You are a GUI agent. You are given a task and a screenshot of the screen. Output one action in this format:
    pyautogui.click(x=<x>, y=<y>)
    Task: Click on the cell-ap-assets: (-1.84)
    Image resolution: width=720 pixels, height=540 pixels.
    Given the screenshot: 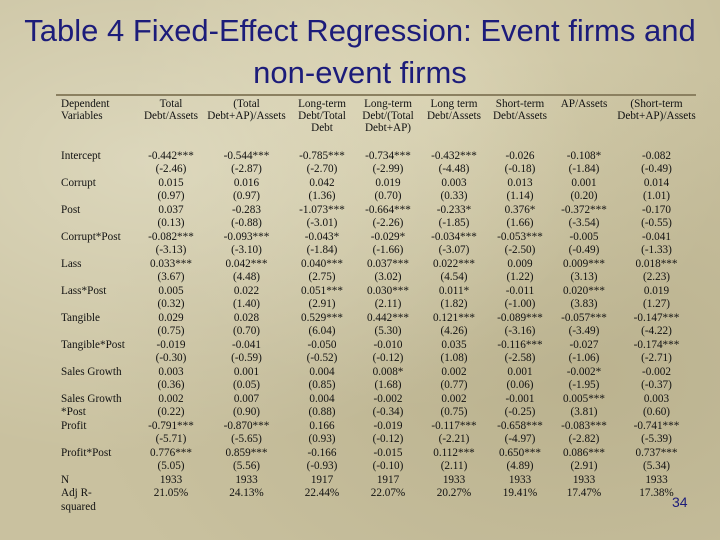 What is the action you would take?
    pyautogui.click(x=584, y=169)
    